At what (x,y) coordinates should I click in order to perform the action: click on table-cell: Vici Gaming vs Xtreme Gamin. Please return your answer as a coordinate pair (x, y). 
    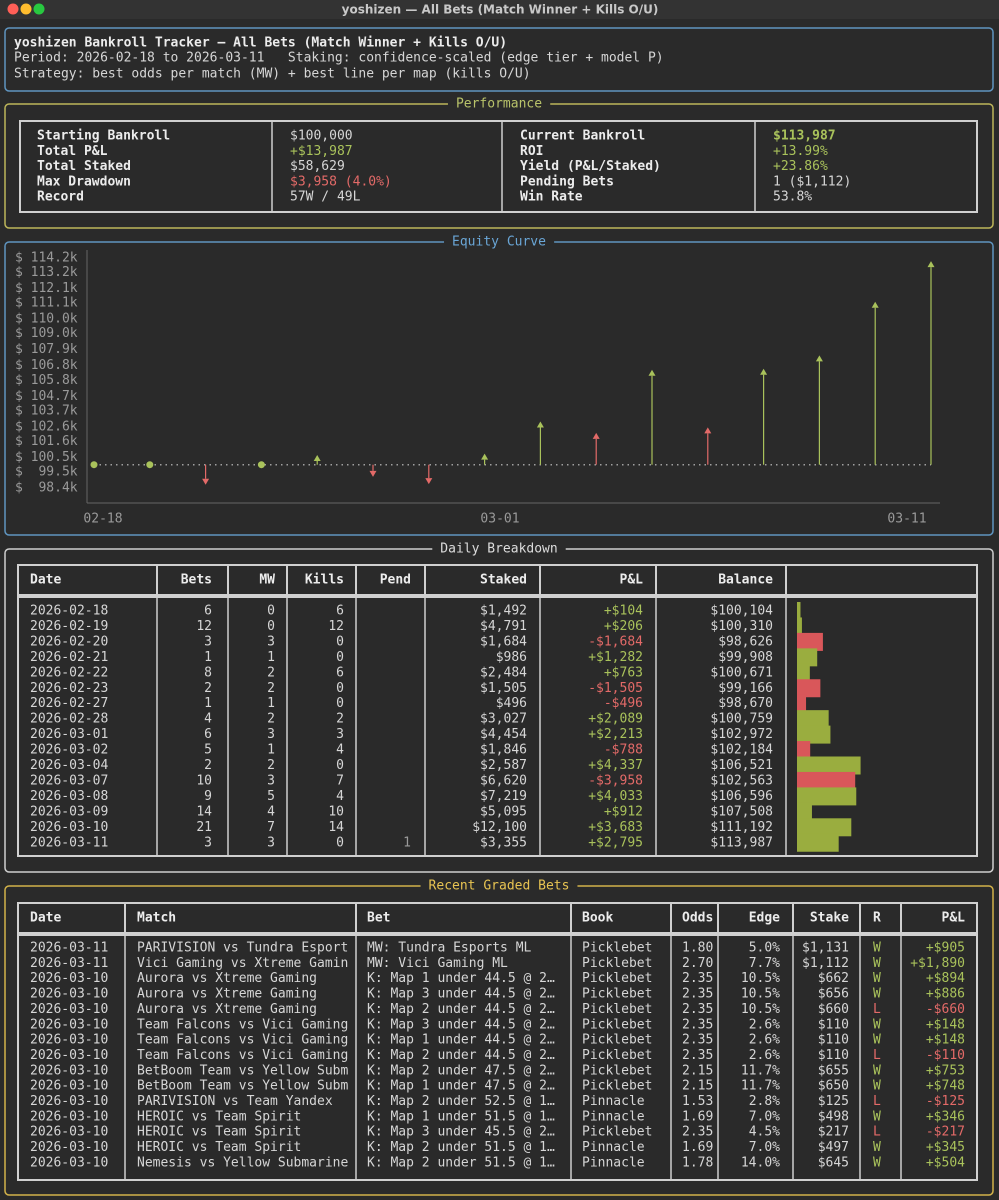
    Looking at the image, I should click on (242, 963).